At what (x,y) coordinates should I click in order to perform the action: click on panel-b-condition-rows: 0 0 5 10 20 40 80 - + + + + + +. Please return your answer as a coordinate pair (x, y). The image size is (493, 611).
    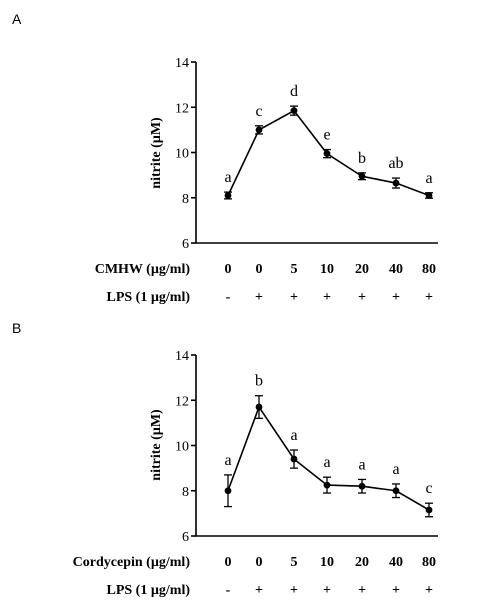
    Looking at the image, I should click on (331, 576).